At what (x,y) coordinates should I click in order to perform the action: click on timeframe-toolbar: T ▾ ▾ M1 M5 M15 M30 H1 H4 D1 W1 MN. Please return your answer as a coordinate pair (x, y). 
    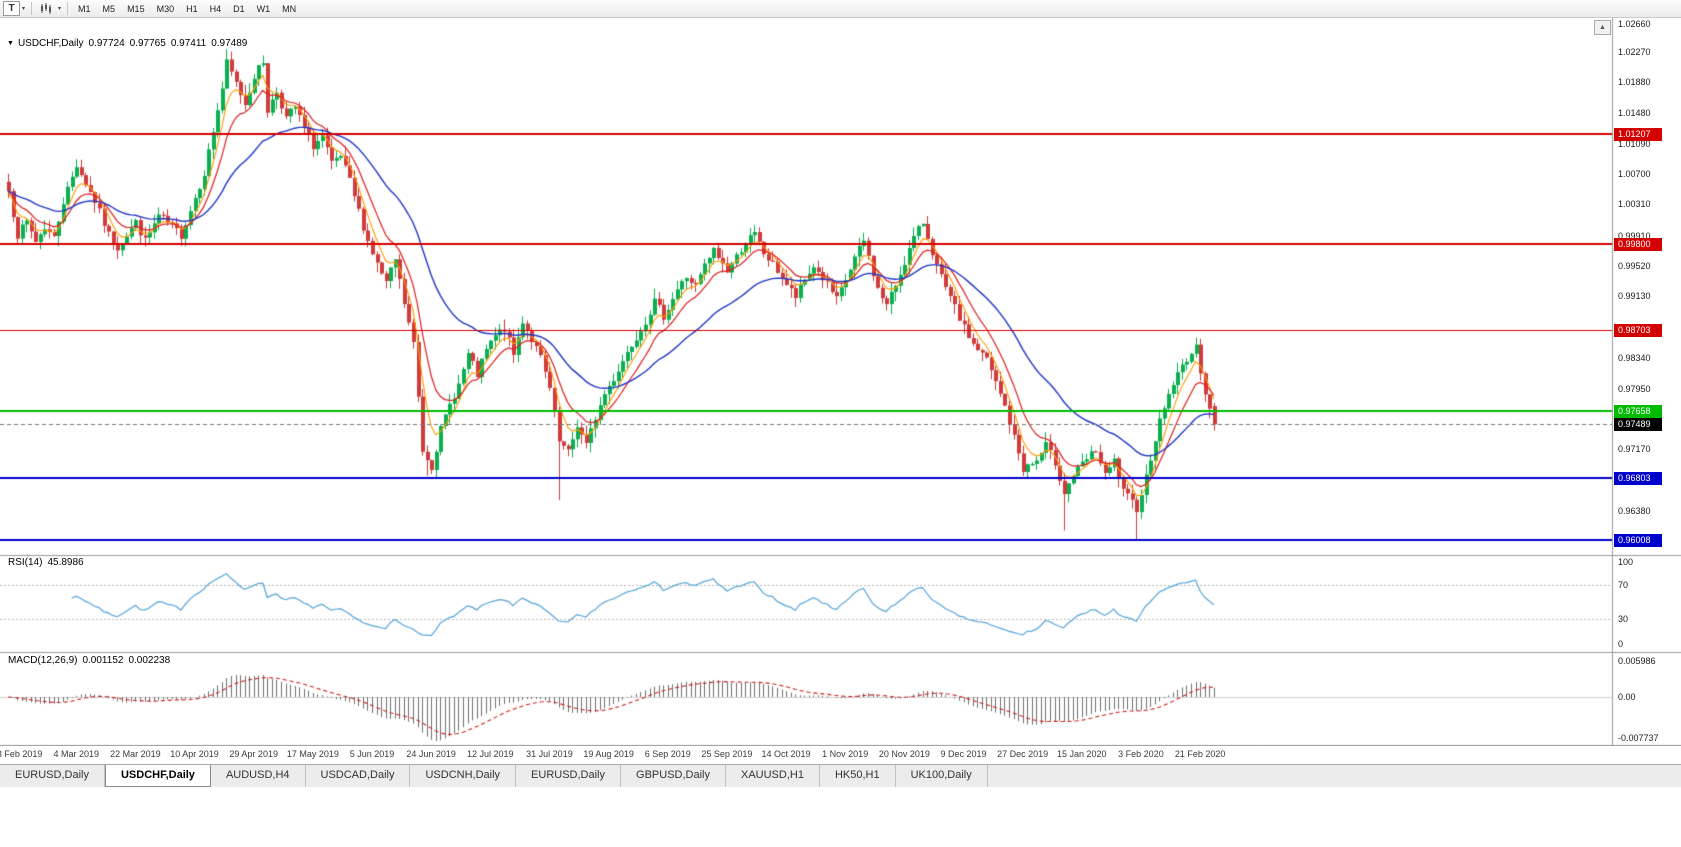
    Looking at the image, I should click on (840, 9).